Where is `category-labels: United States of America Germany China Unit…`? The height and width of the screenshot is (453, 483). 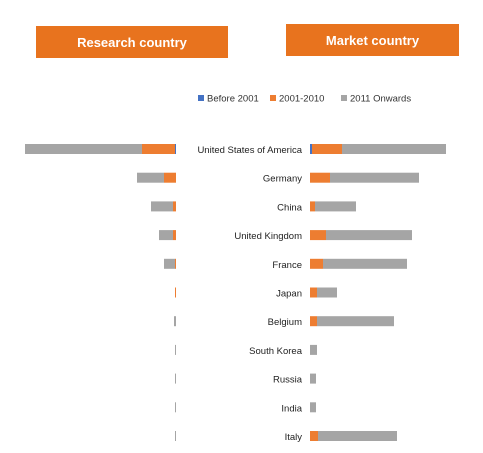
category-labels: United States of America Germany China Unit… is located at coordinates (249, 294).